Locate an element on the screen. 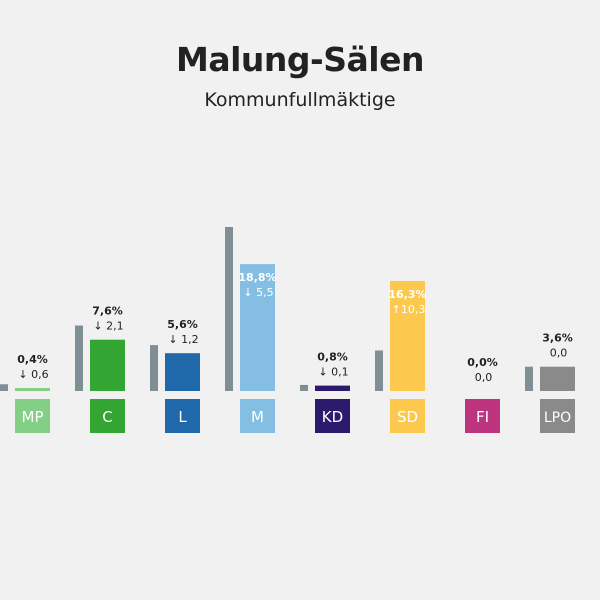 The width and height of the screenshot is (600, 600). party-label-mp: MP is located at coordinates (33, 417).